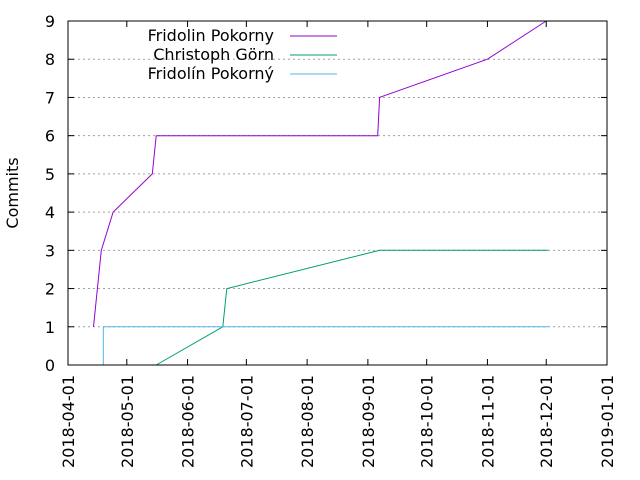  Describe the element at coordinates (50, 250) in the screenshot. I see `y-tick-label: 3` at that location.